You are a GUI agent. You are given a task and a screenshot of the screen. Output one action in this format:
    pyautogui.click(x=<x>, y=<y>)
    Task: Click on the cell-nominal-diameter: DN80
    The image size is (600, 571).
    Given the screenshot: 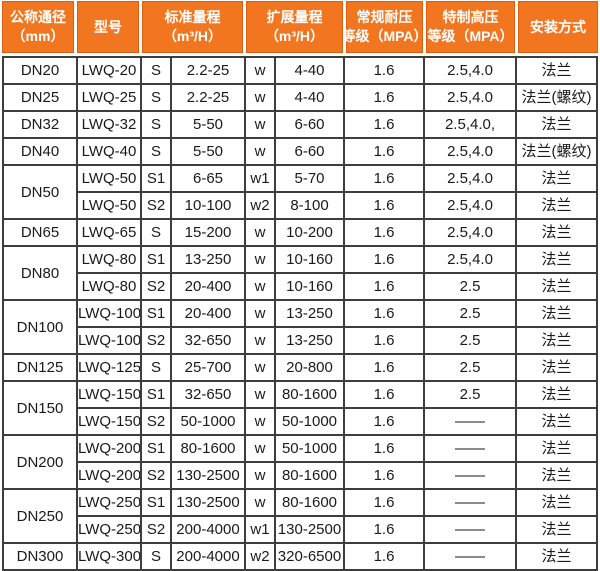 What is the action you would take?
    pyautogui.click(x=40, y=273)
    